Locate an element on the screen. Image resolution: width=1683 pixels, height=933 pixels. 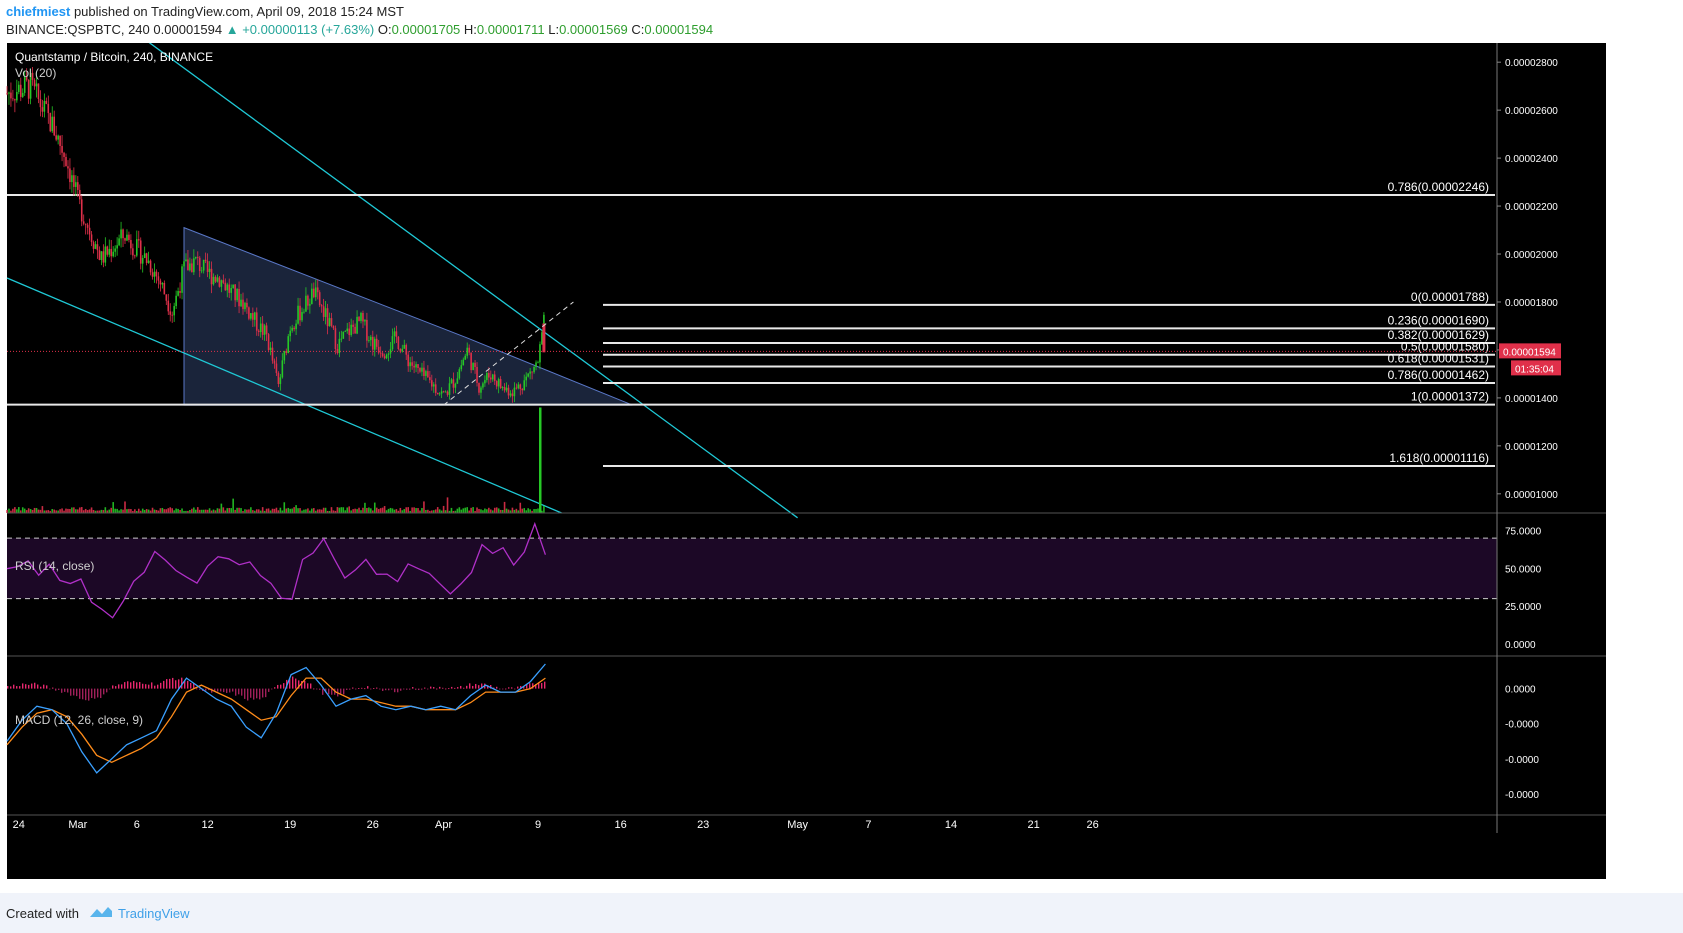
close-value: 0.00001594 is located at coordinates (679, 29).